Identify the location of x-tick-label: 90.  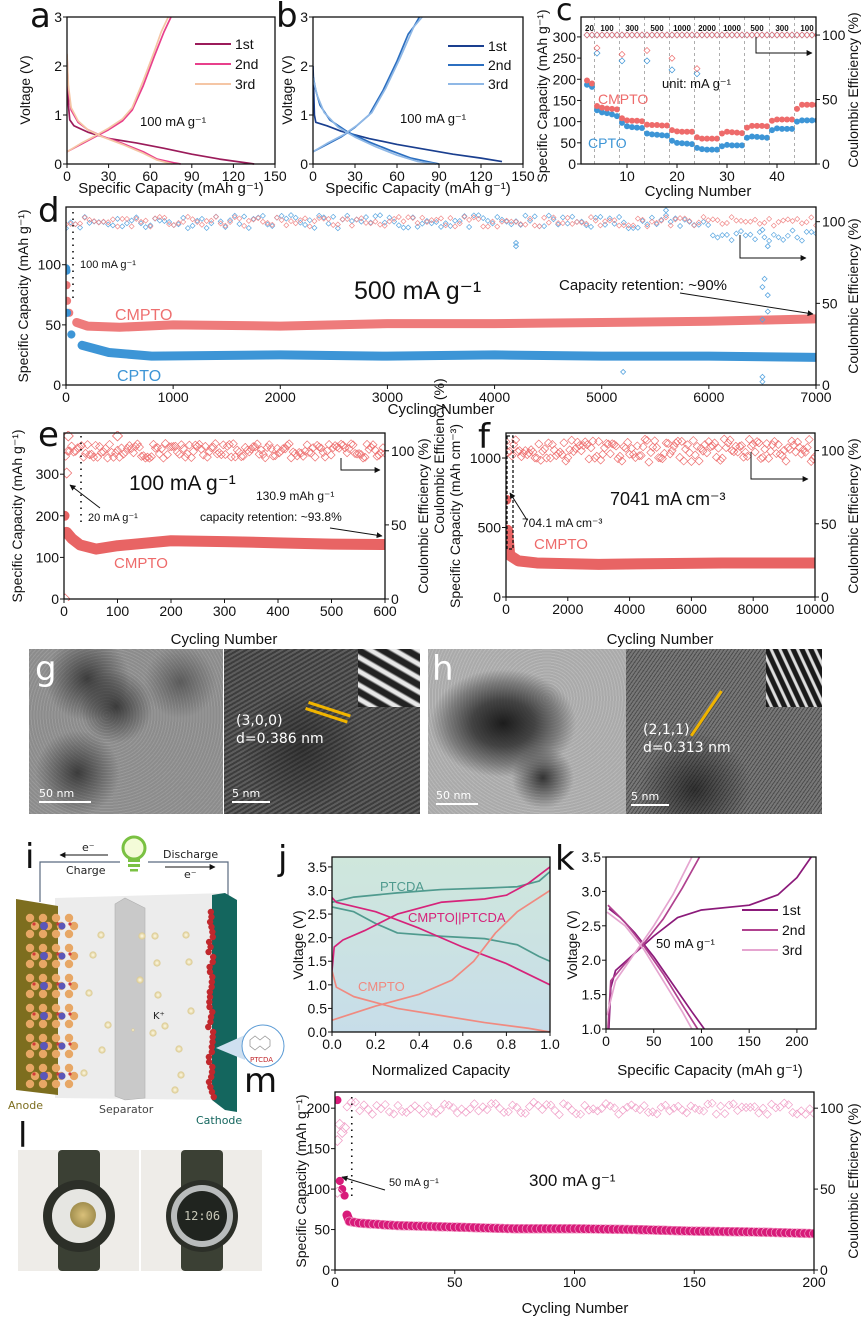
(439, 176).